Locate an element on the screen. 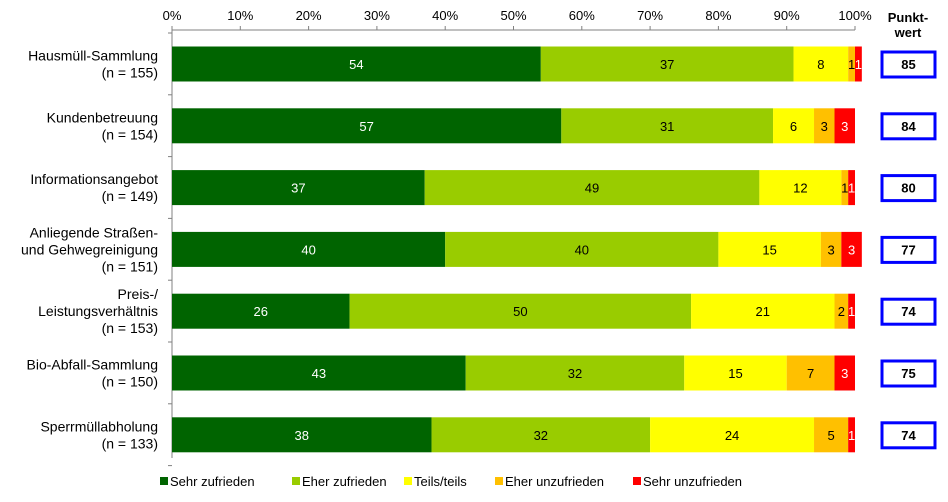 This screenshot has width=948, height=502. score-value: 84 is located at coordinates (908, 126).